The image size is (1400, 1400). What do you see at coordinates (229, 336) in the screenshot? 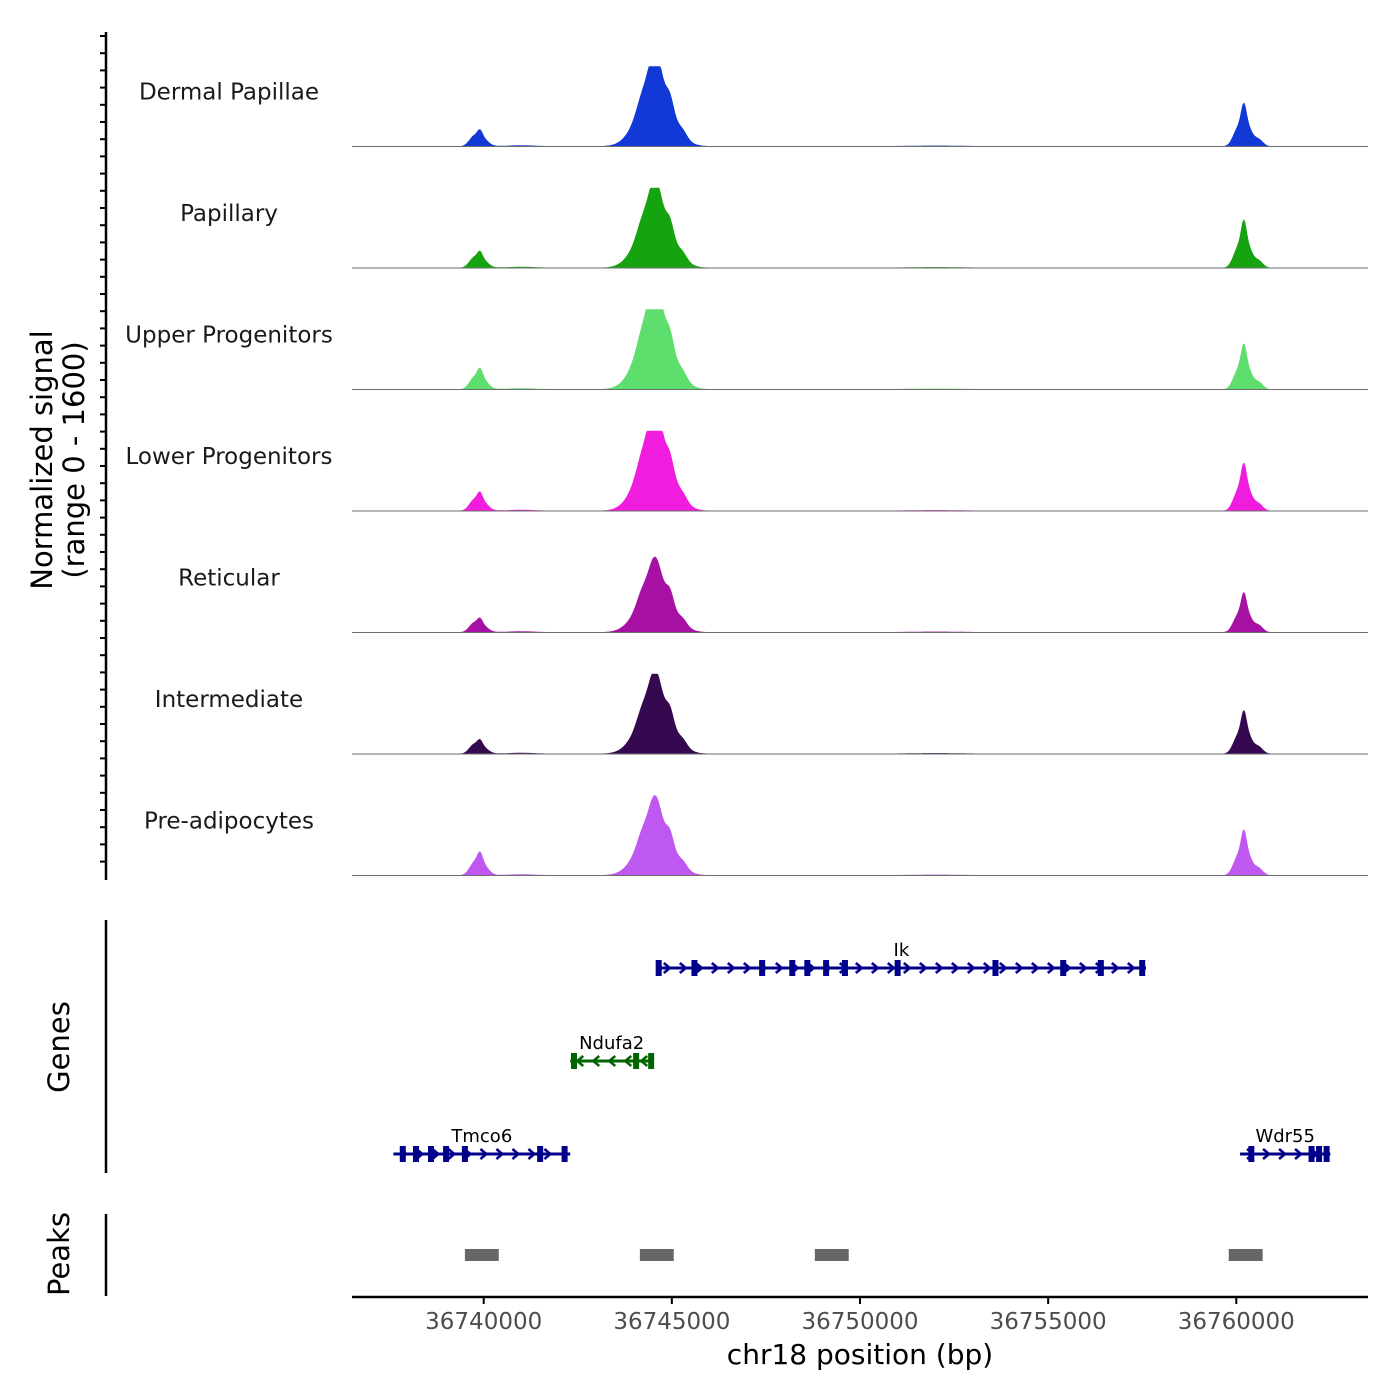
I see `track-label: Upper Progenitors` at bounding box center [229, 336].